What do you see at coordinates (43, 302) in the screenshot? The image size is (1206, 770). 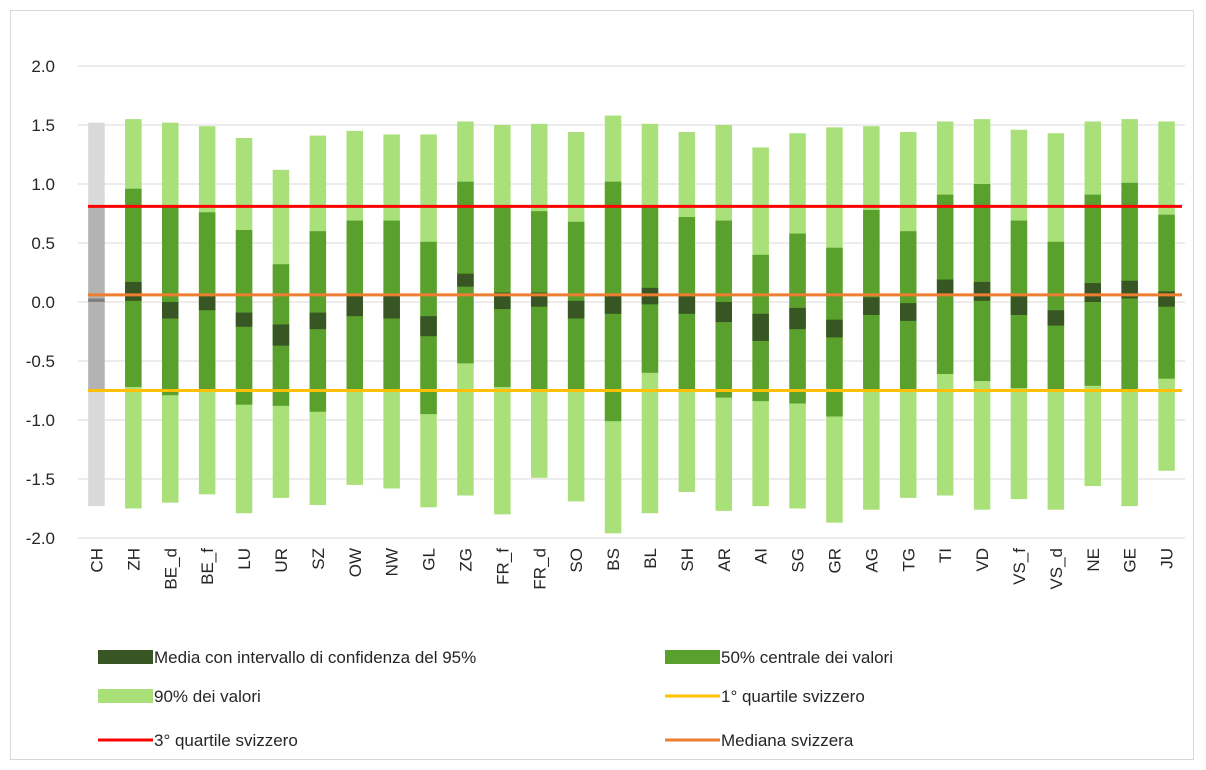 I see `y-tick-label: 0.0` at bounding box center [43, 302].